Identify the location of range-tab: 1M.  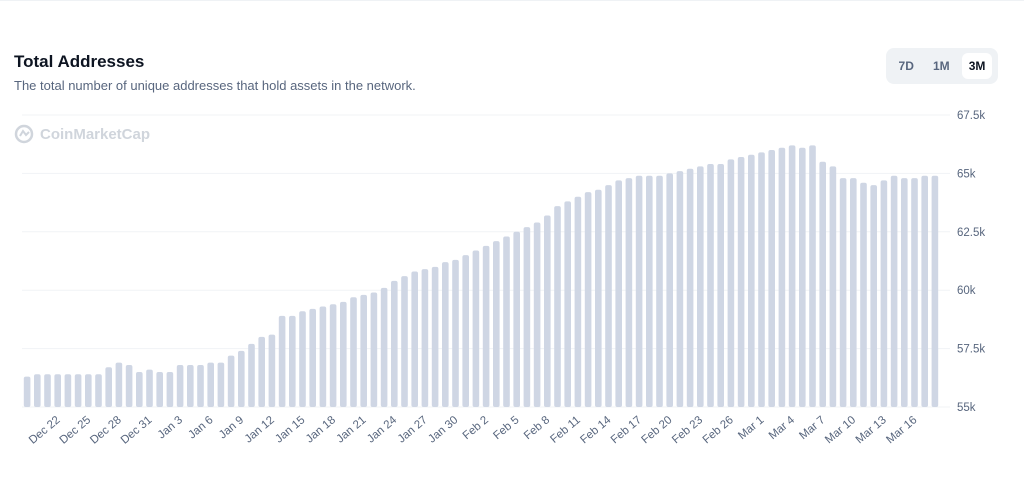
(941, 66).